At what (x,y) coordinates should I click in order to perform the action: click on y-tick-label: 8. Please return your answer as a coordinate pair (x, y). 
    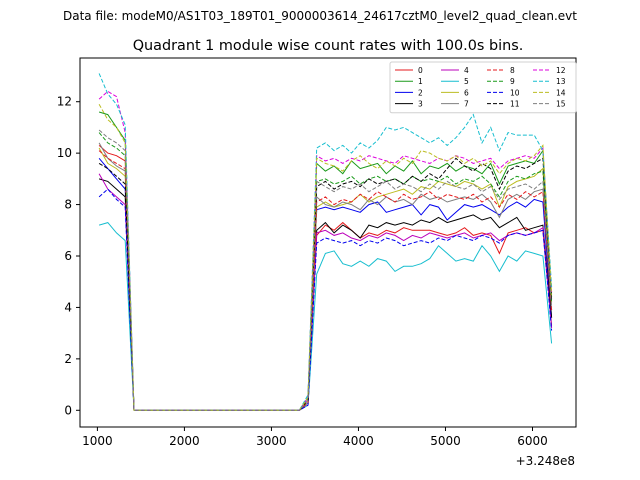
    Looking at the image, I should click on (68, 205).